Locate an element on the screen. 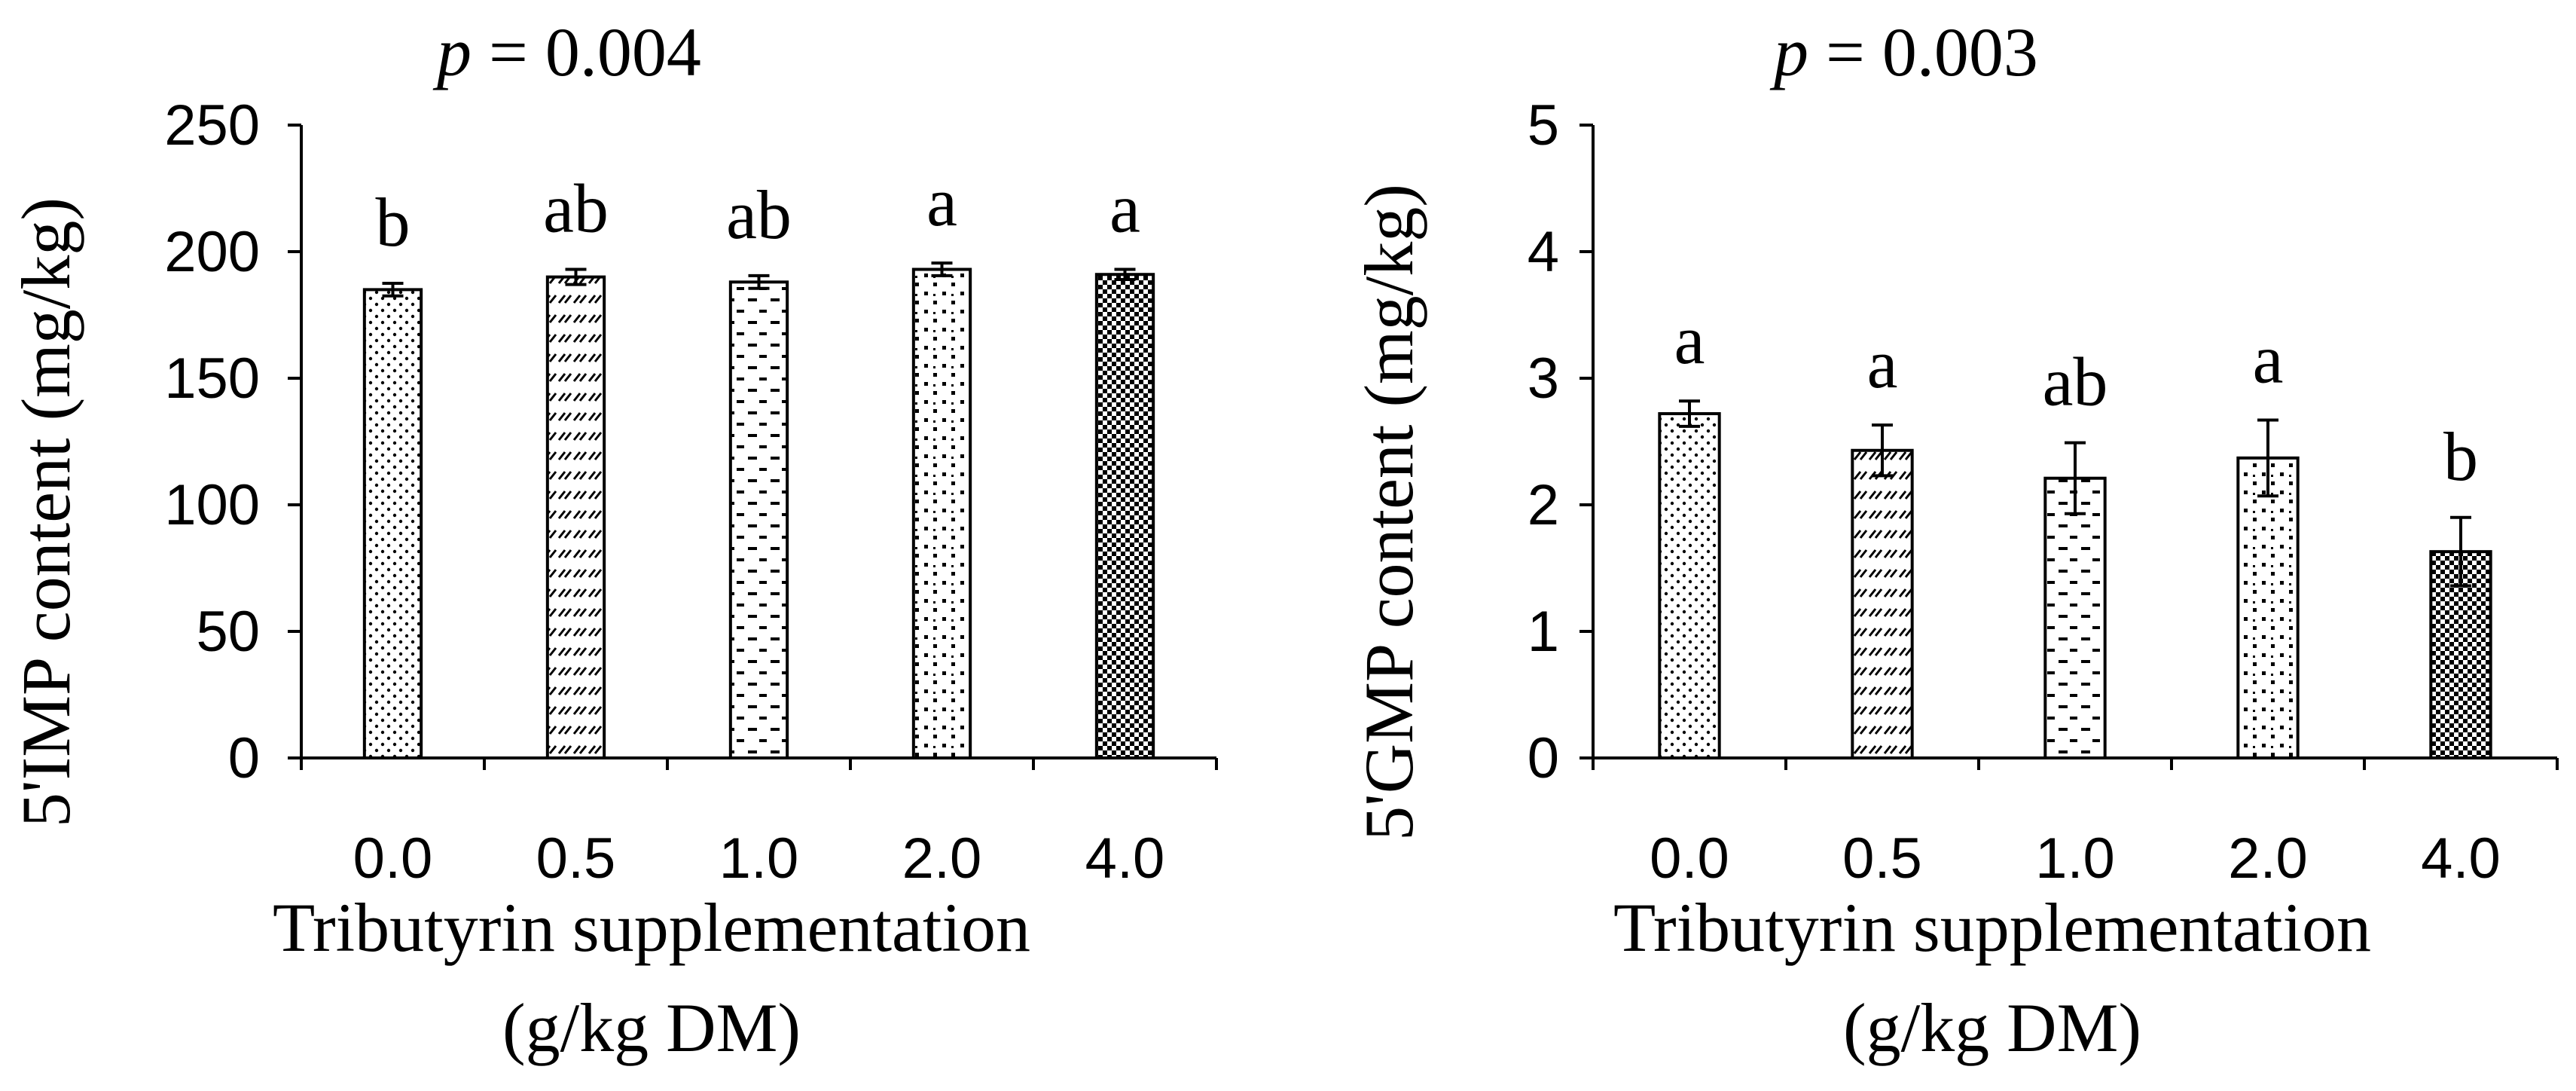  imp-x-tick-label: 0.0 is located at coordinates (393, 859).